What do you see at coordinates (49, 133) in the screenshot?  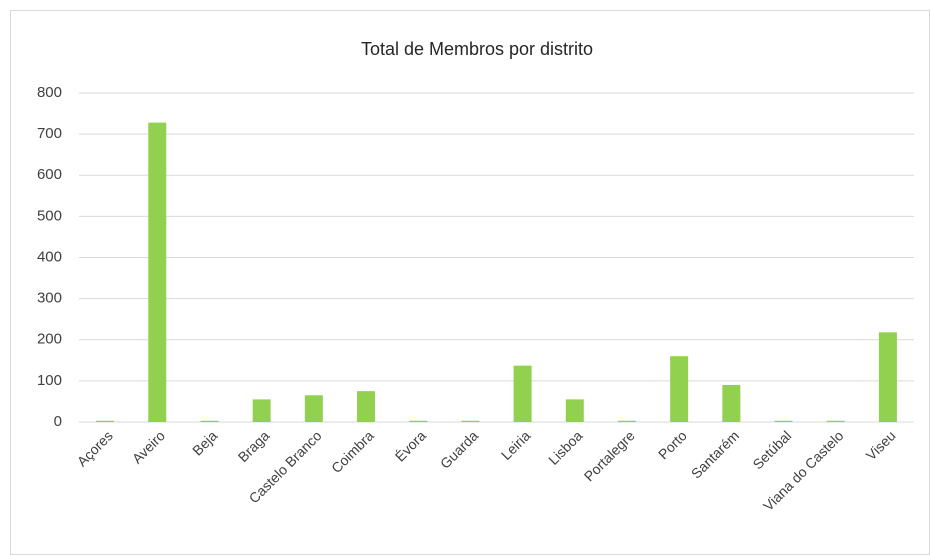 I see `y-tick-label: 700` at bounding box center [49, 133].